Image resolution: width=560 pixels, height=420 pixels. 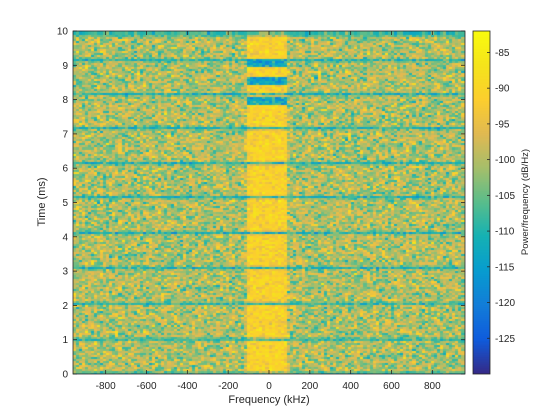 What do you see at coordinates (65, 306) in the screenshot?
I see `y-tick-label: 2` at bounding box center [65, 306].